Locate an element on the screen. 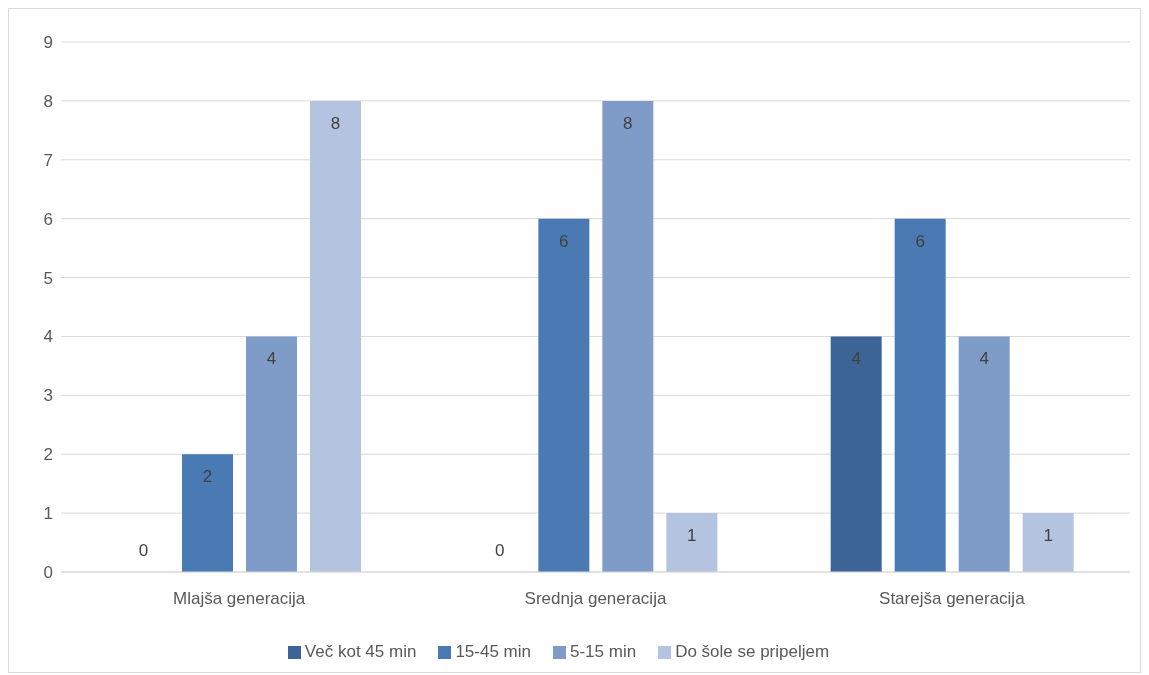 The width and height of the screenshot is (1149, 675). y-tick-label: 7 is located at coordinates (48, 160).